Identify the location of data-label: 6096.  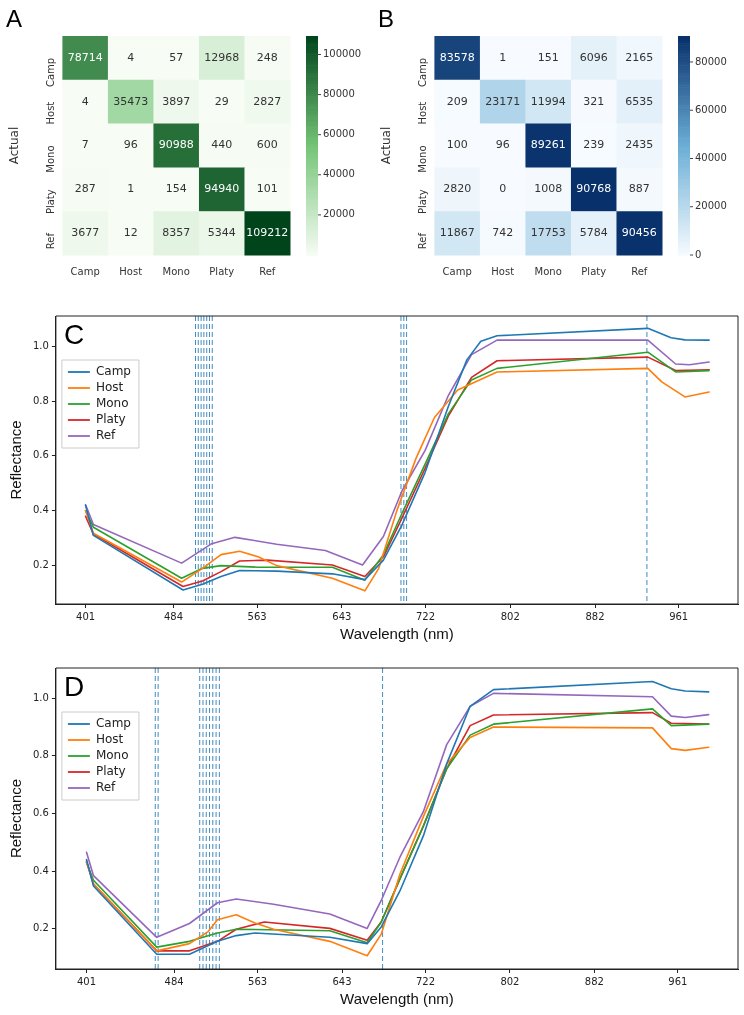
(593, 57).